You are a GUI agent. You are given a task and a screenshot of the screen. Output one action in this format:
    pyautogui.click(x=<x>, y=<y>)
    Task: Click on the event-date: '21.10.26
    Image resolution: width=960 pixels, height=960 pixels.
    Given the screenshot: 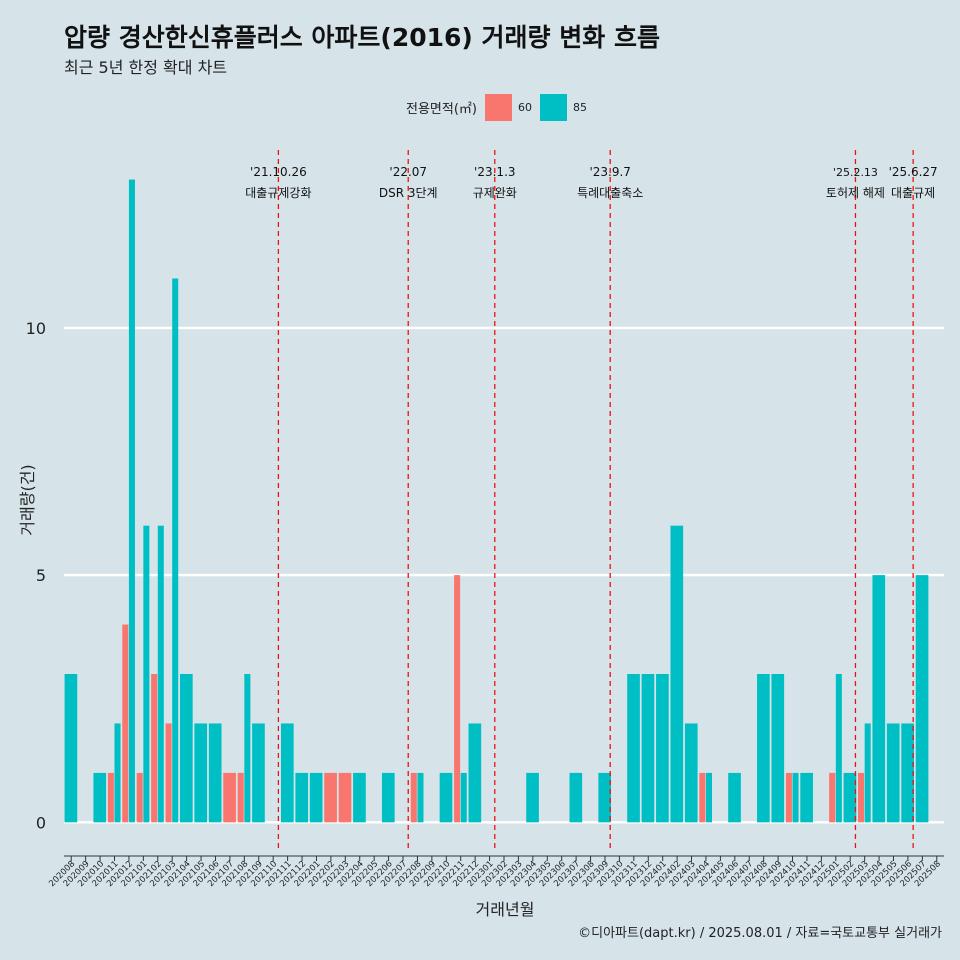 What is the action you would take?
    pyautogui.click(x=278, y=172)
    